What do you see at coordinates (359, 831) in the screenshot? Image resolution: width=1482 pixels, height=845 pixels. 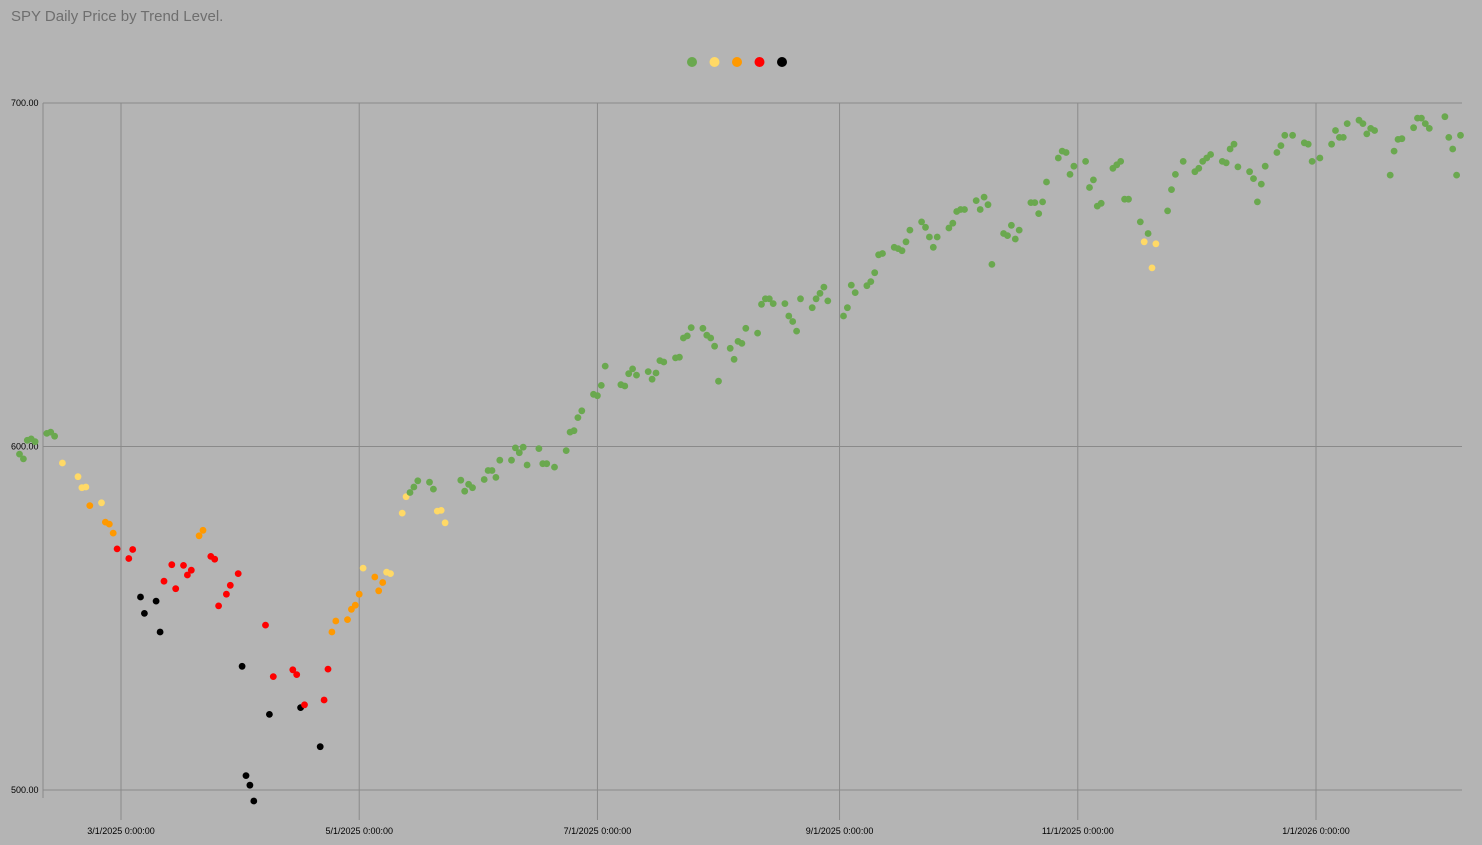 I see `x-tick-label: 5/1/2025 0:00:00` at bounding box center [359, 831].